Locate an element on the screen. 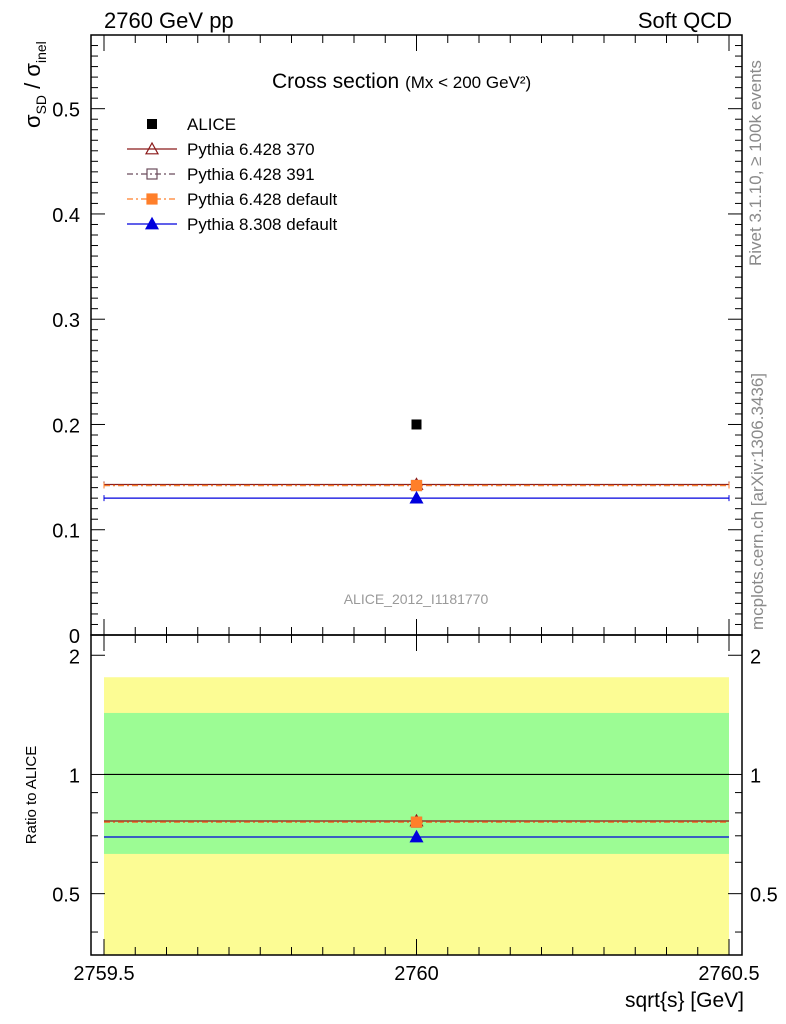 Image resolution: width=786 pixels, height=1024 pixels. y-tick-label: 0.5 is located at coordinates (66, 111).